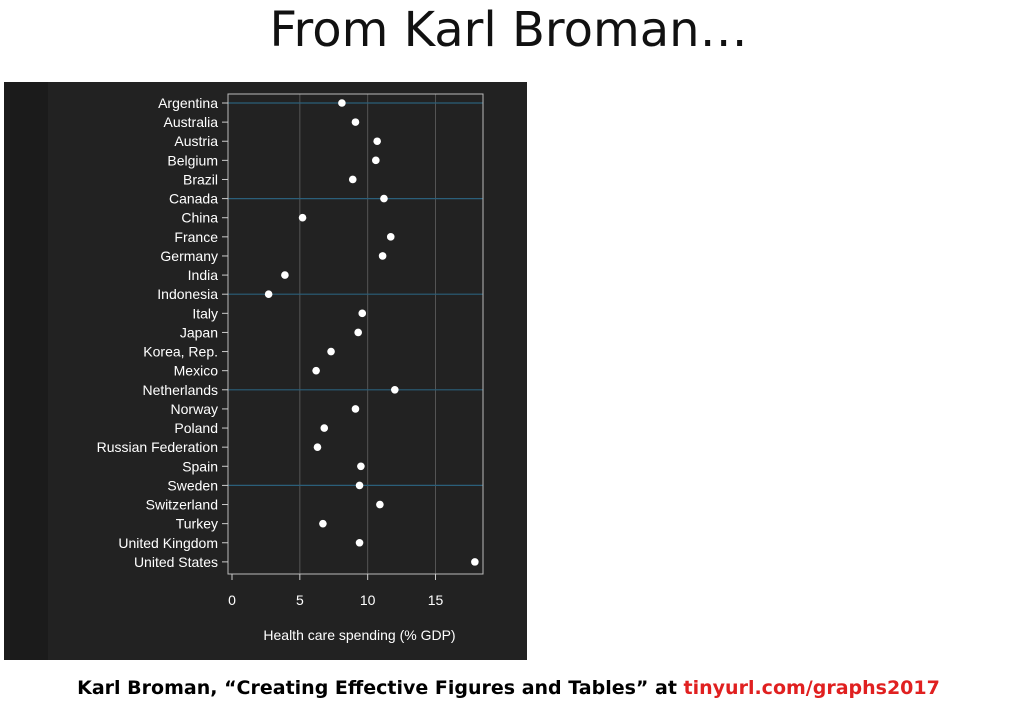 The height and width of the screenshot is (709, 1017). Describe the element at coordinates (203, 275) in the screenshot. I see `y-tick-label: India` at that location.